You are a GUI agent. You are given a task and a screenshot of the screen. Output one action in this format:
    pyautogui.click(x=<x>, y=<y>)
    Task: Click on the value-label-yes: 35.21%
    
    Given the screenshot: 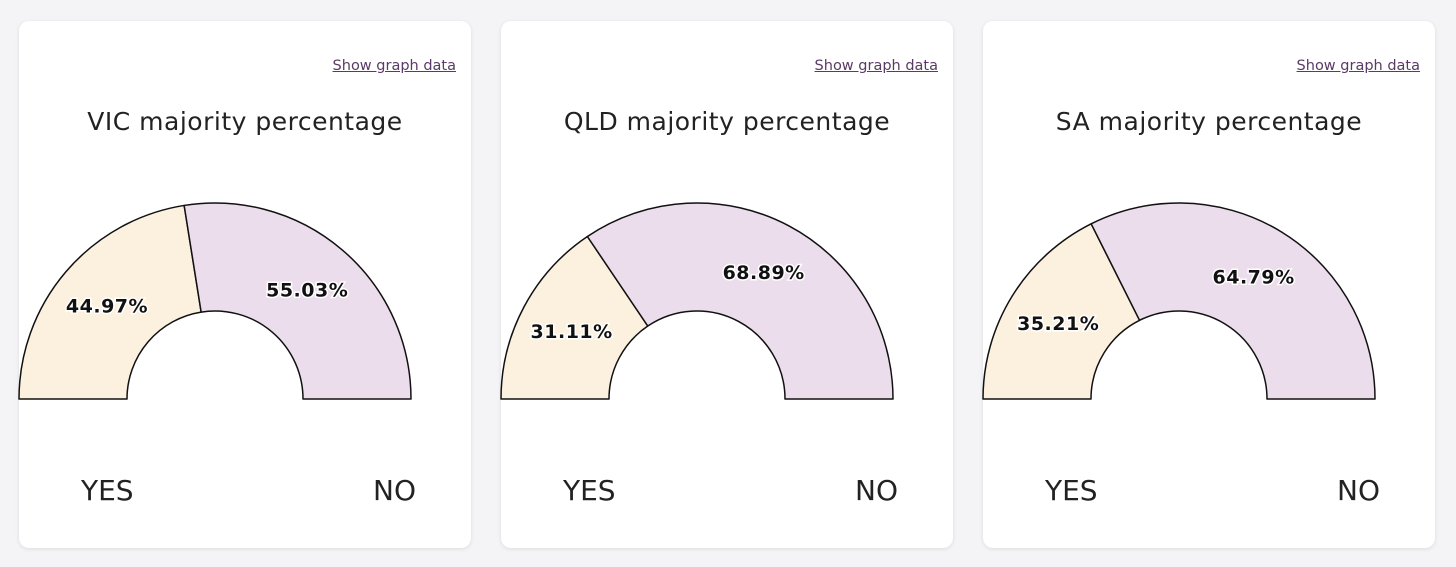 What is the action you would take?
    pyautogui.click(x=1058, y=324)
    